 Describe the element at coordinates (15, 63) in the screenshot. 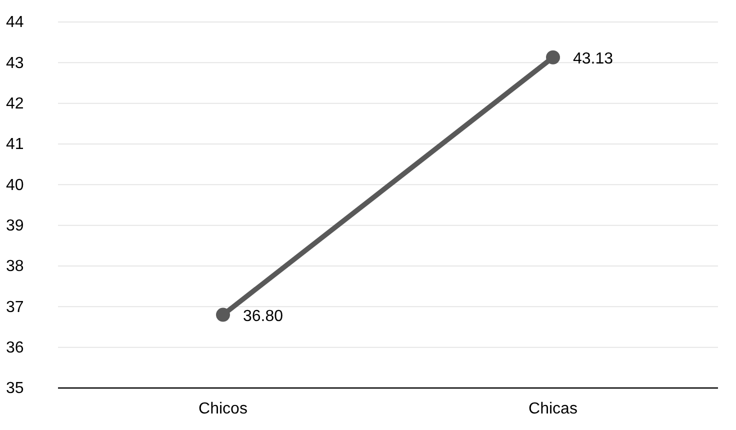

I see `y-tick-label: 43` at that location.